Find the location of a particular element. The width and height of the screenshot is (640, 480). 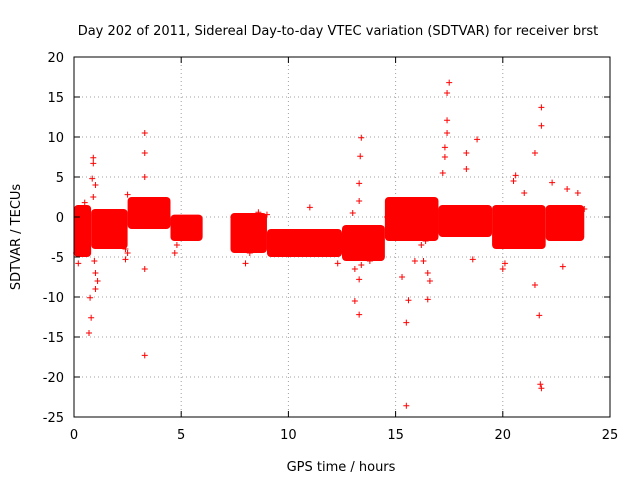

data-bulk-bands is located at coordinates (329, 229).